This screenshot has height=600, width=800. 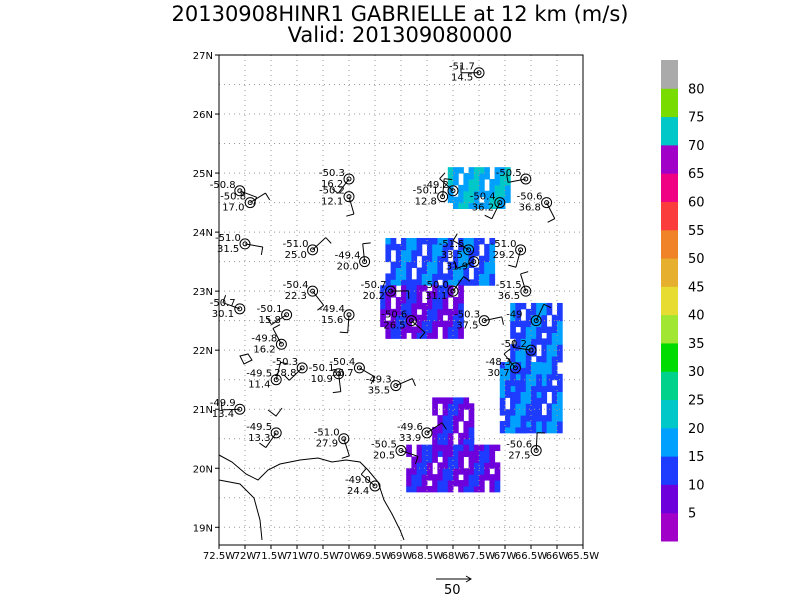 What do you see at coordinates (452, 244) in the screenshot?
I see `station-temp-label: -51.5` at bounding box center [452, 244].